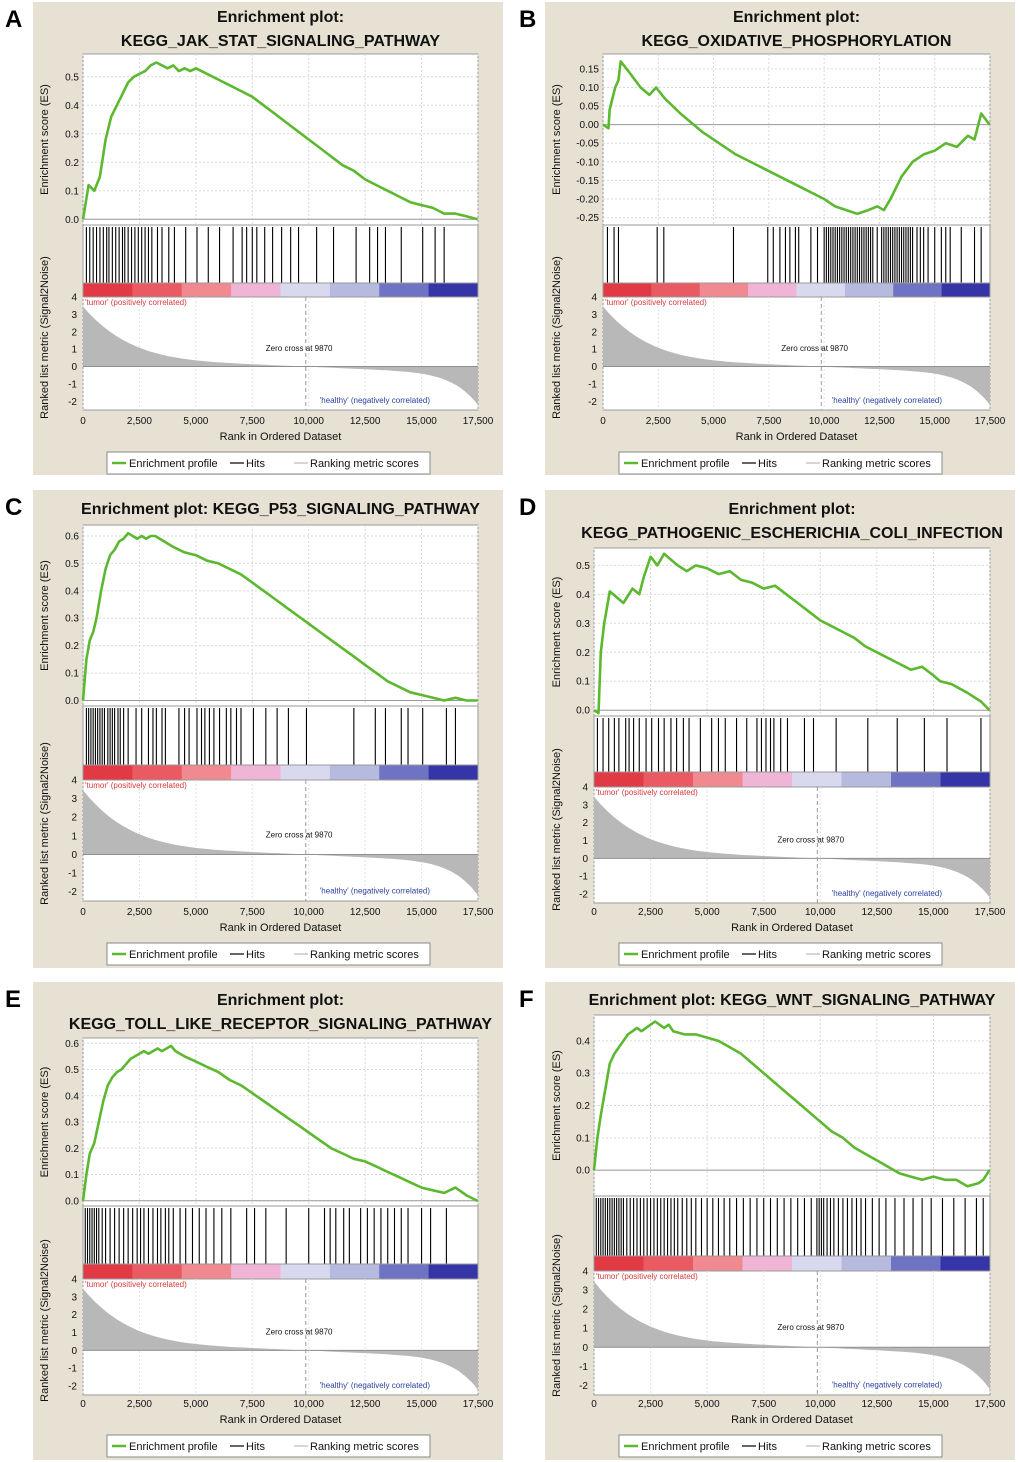 This screenshot has width=1020, height=1462. I want to click on es-ytick-label: 0.1, so click(72, 191).